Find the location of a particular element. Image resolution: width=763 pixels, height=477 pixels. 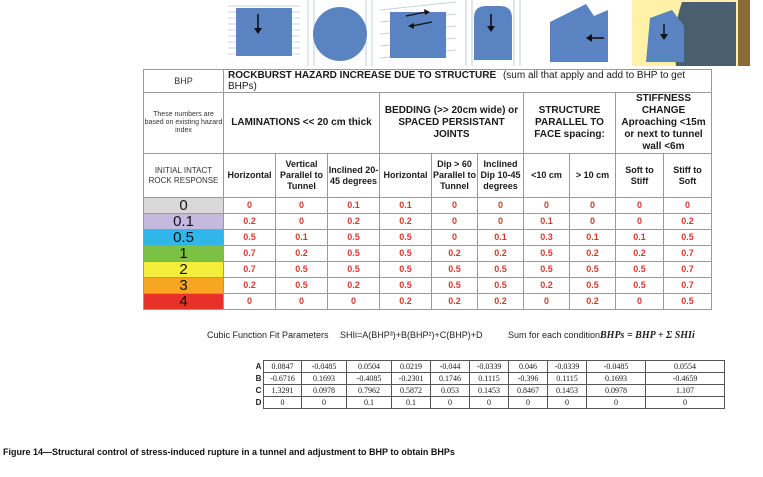

hazard-increase-cell: 0.3 is located at coordinates (546, 237).